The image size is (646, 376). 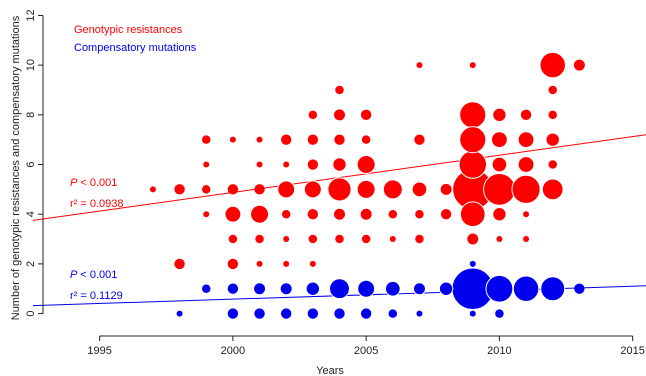 I want to click on y-tick-label: 10, so click(x=31, y=65).